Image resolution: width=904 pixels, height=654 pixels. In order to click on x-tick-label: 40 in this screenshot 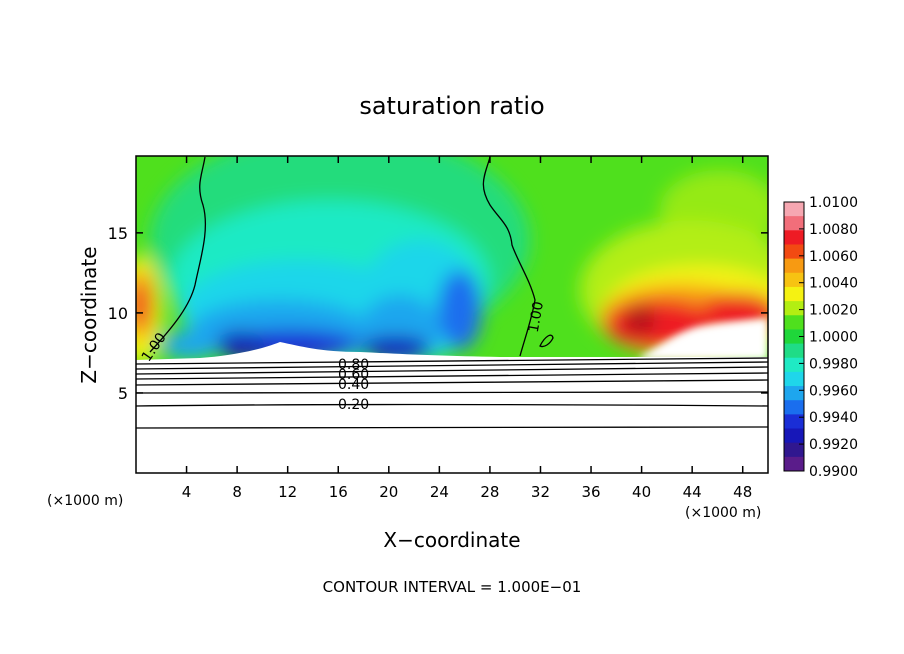, I will do `click(641, 492)`.